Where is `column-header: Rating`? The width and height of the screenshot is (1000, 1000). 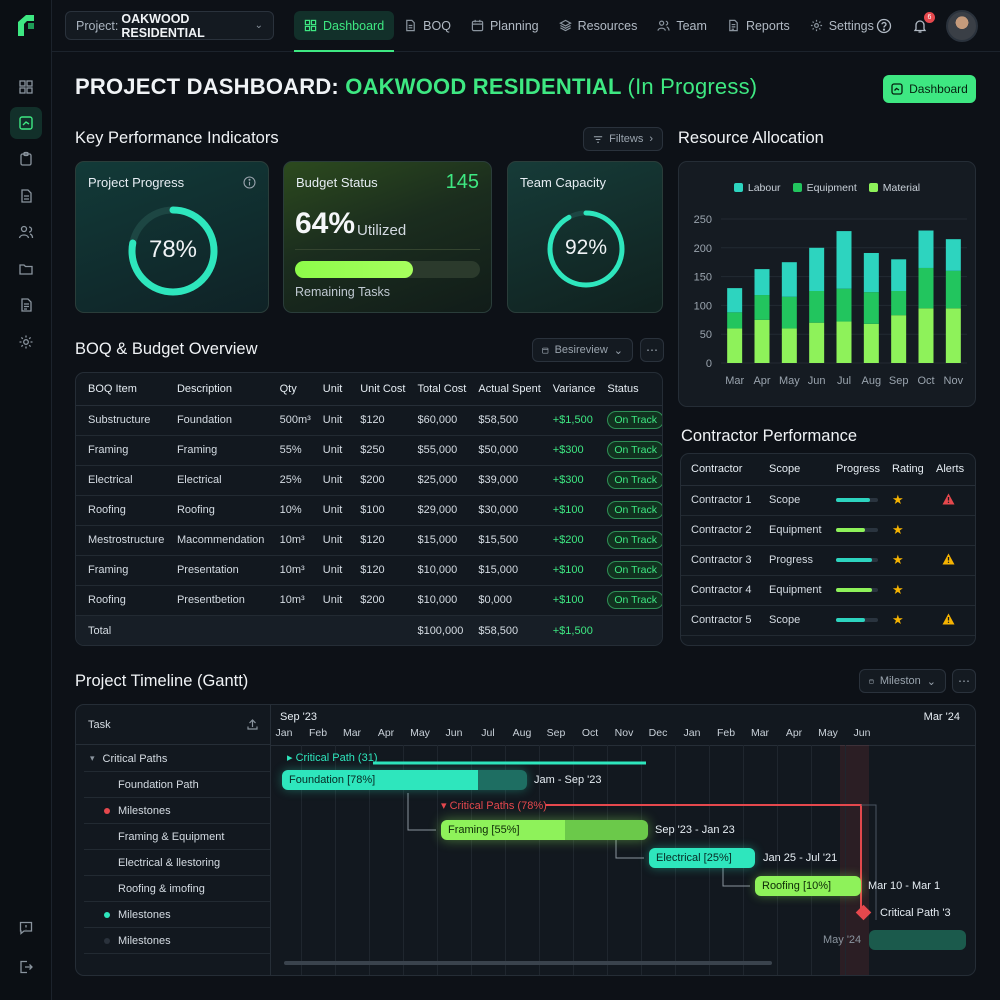
column-header: Rating is located at coordinates (904, 470).